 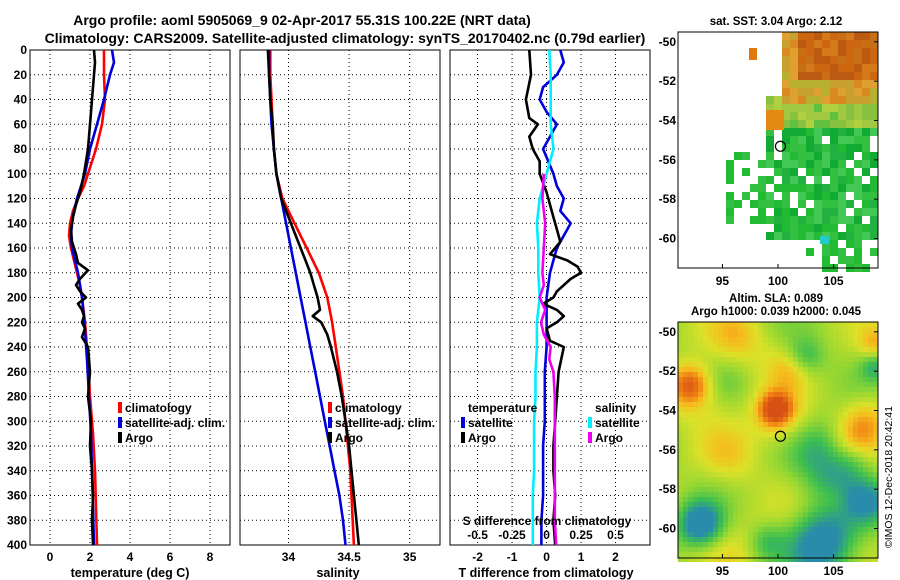 I want to click on x-tick-label: 8, so click(x=210, y=557).